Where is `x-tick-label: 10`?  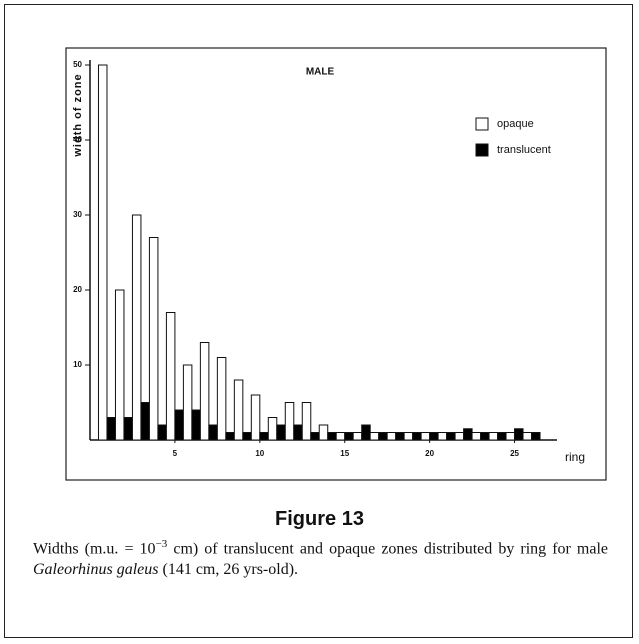
x-tick-label: 10 is located at coordinates (259, 453).